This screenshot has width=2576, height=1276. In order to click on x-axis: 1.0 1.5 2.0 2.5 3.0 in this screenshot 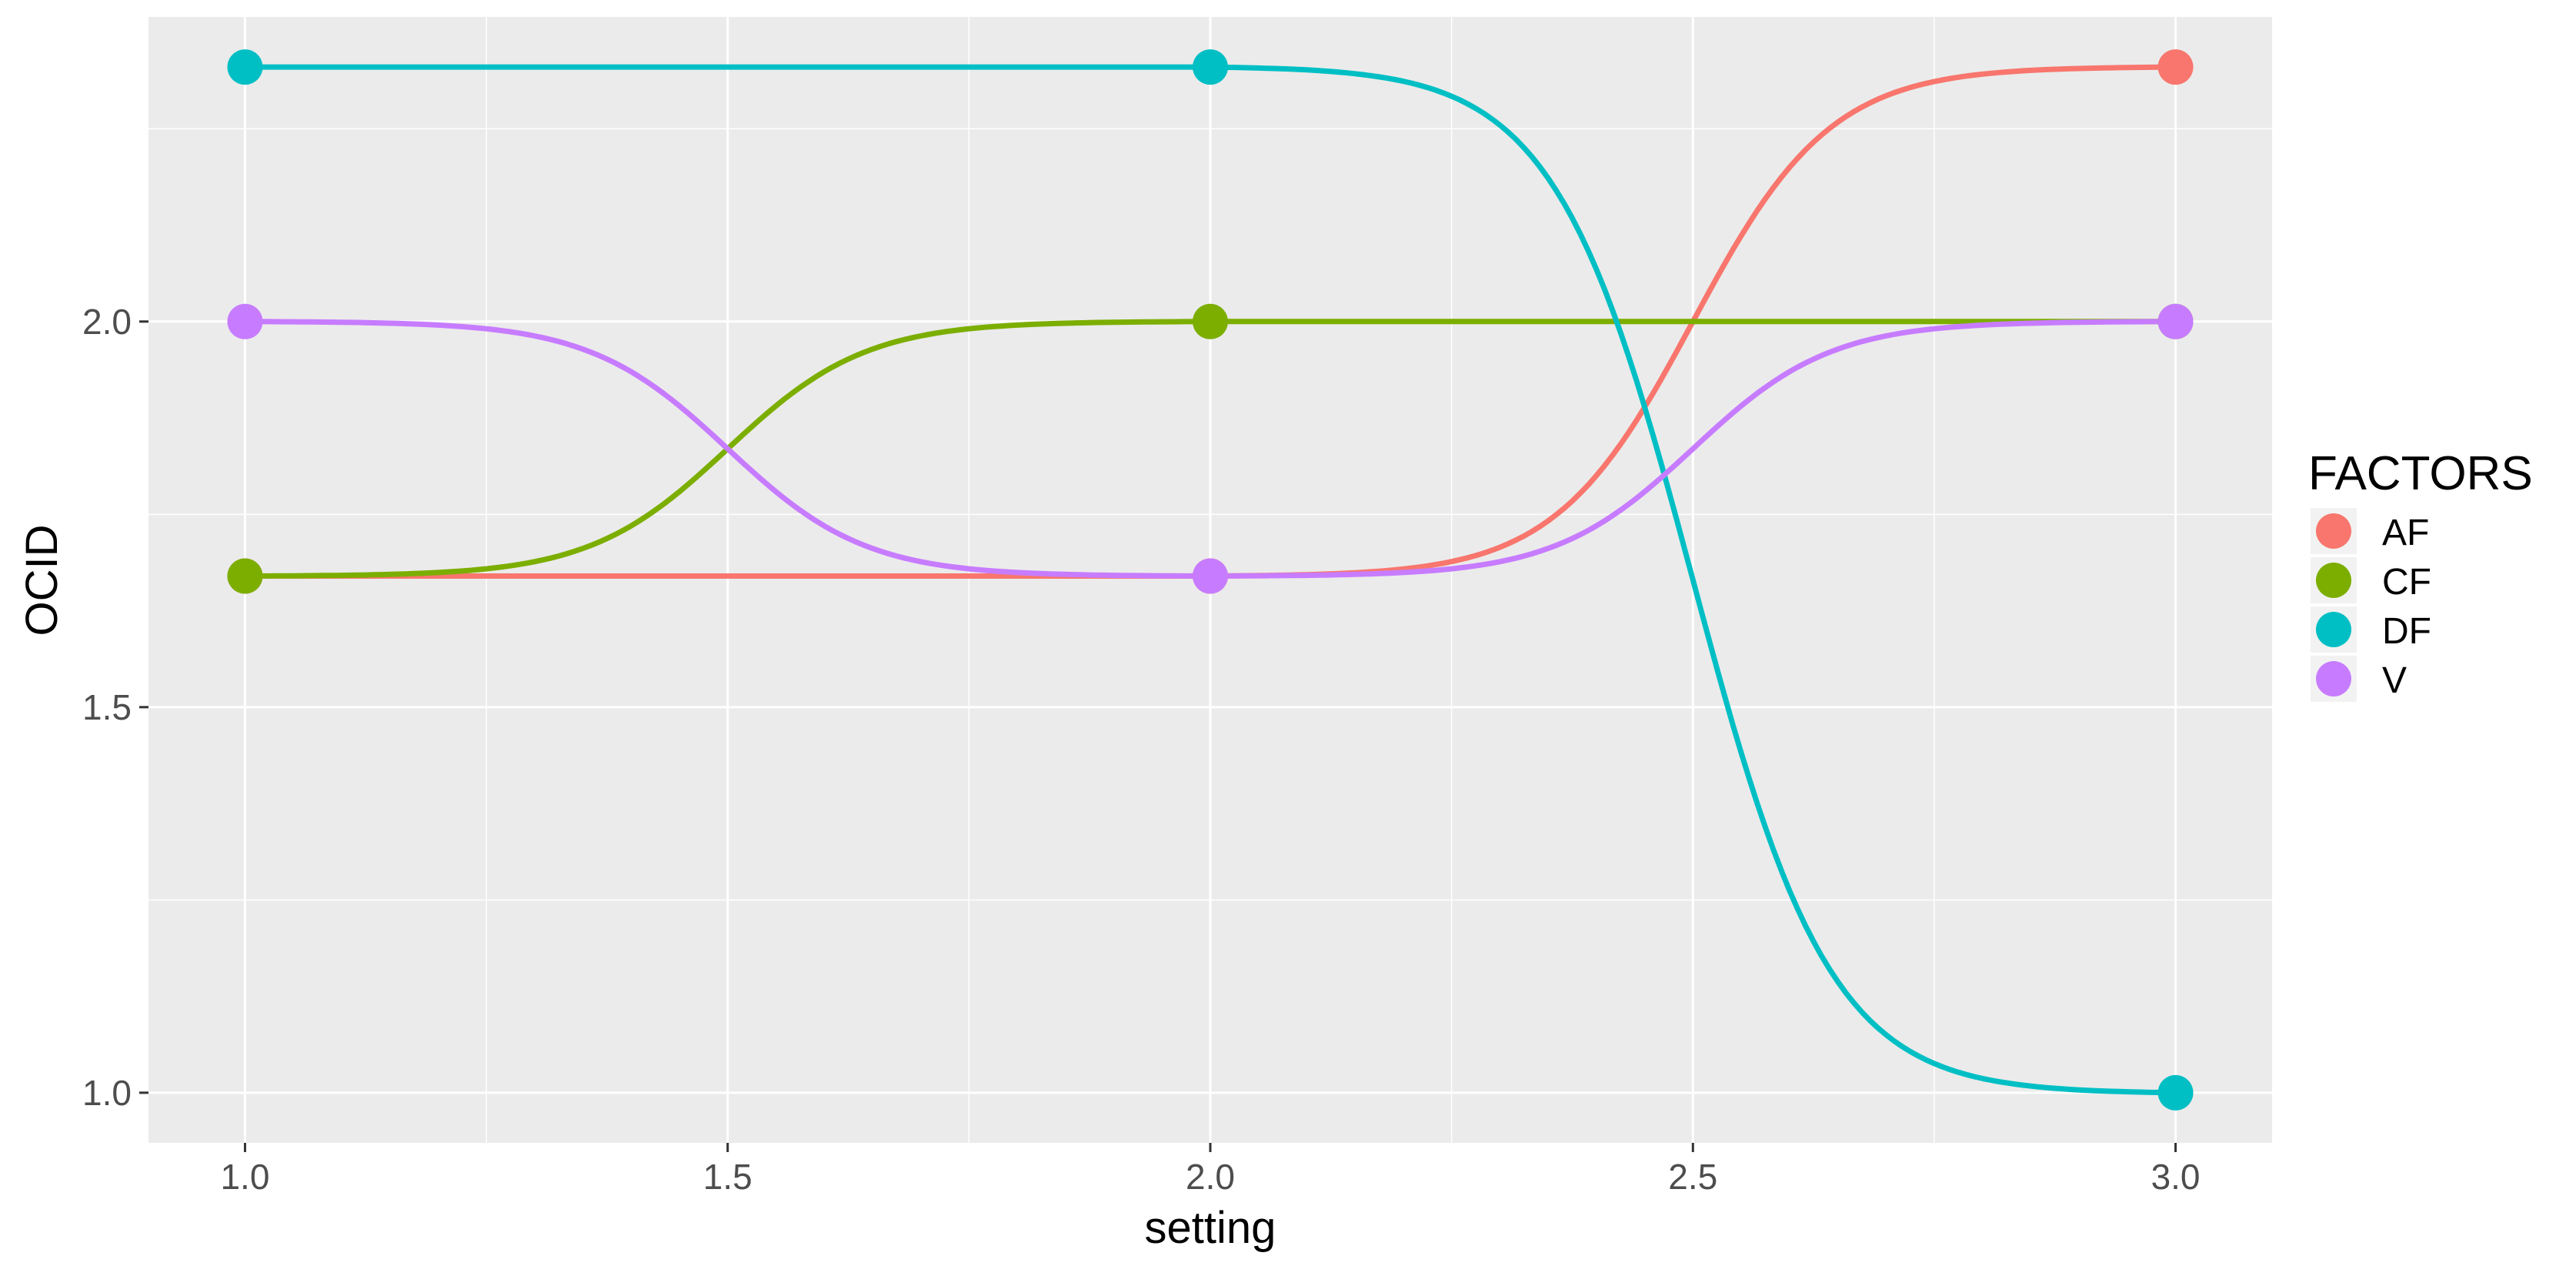, I will do `click(1211, 1170)`.